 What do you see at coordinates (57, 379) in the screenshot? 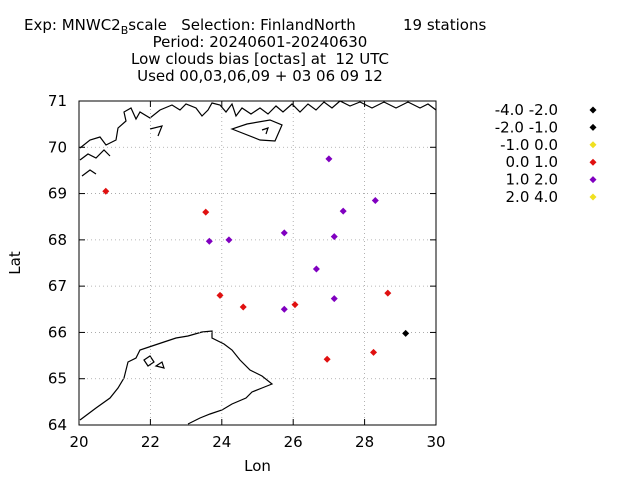
I see `y-tick-label: 65` at bounding box center [57, 379].